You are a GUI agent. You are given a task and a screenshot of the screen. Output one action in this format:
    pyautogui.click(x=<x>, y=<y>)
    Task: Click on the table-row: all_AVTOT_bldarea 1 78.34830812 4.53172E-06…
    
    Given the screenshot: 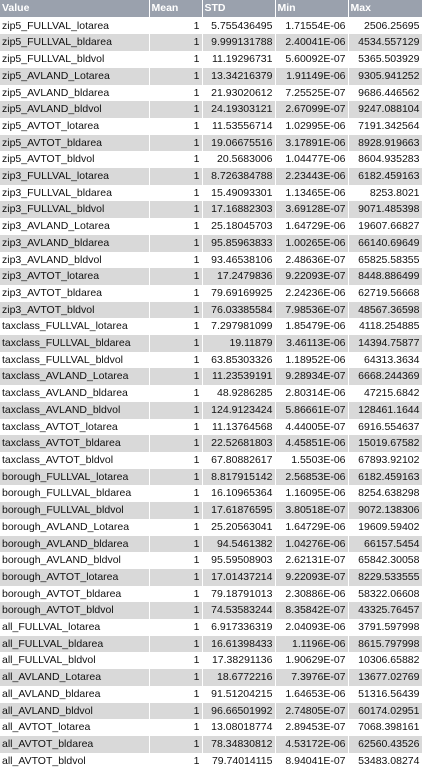 What is the action you would take?
    pyautogui.click(x=211, y=744)
    